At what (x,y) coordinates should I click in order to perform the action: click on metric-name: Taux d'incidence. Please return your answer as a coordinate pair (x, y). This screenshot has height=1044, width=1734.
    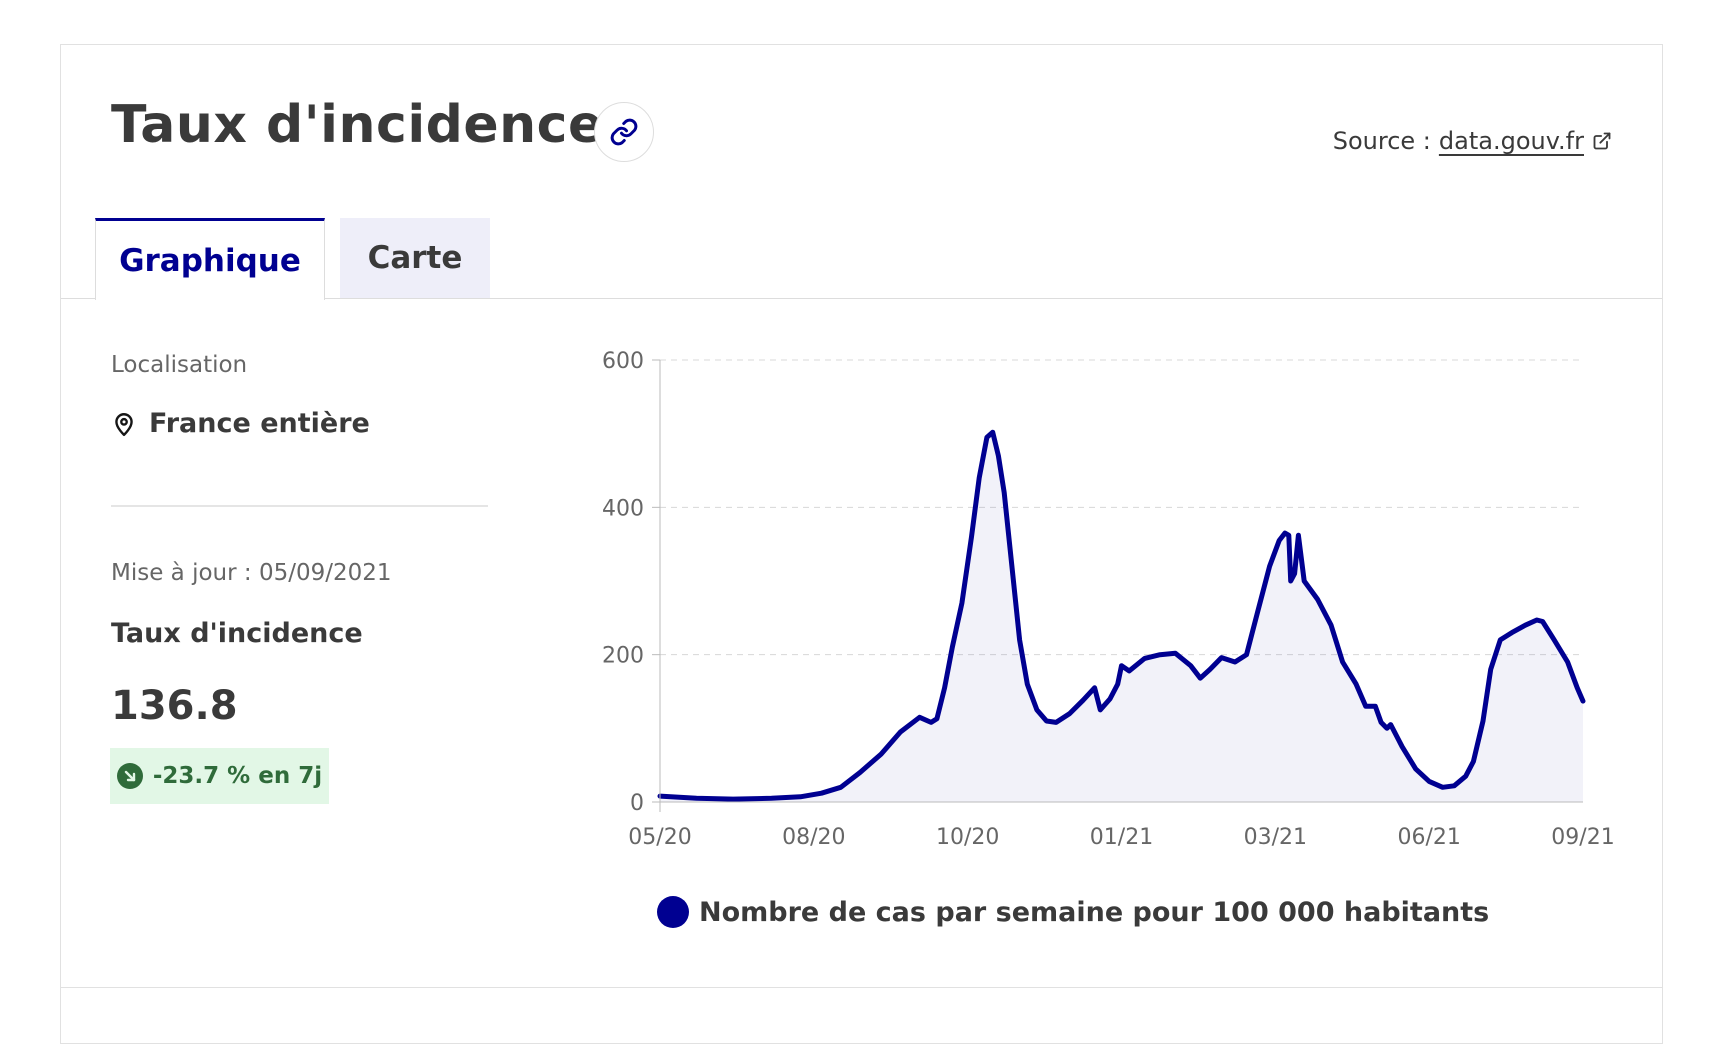
    Looking at the image, I should click on (237, 633).